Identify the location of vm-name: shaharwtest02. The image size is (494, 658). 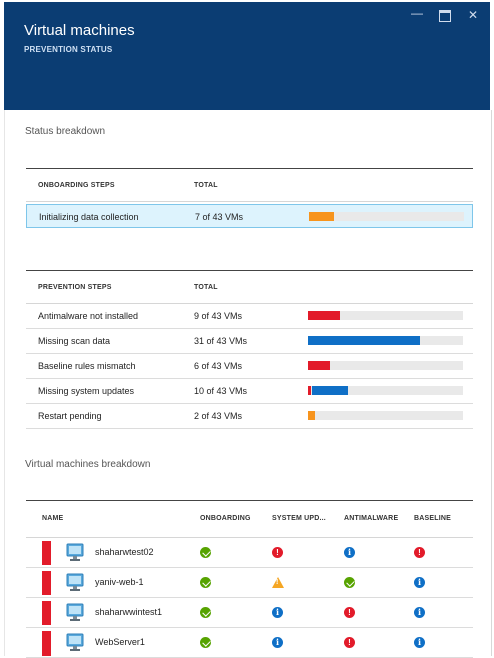
(124, 552).